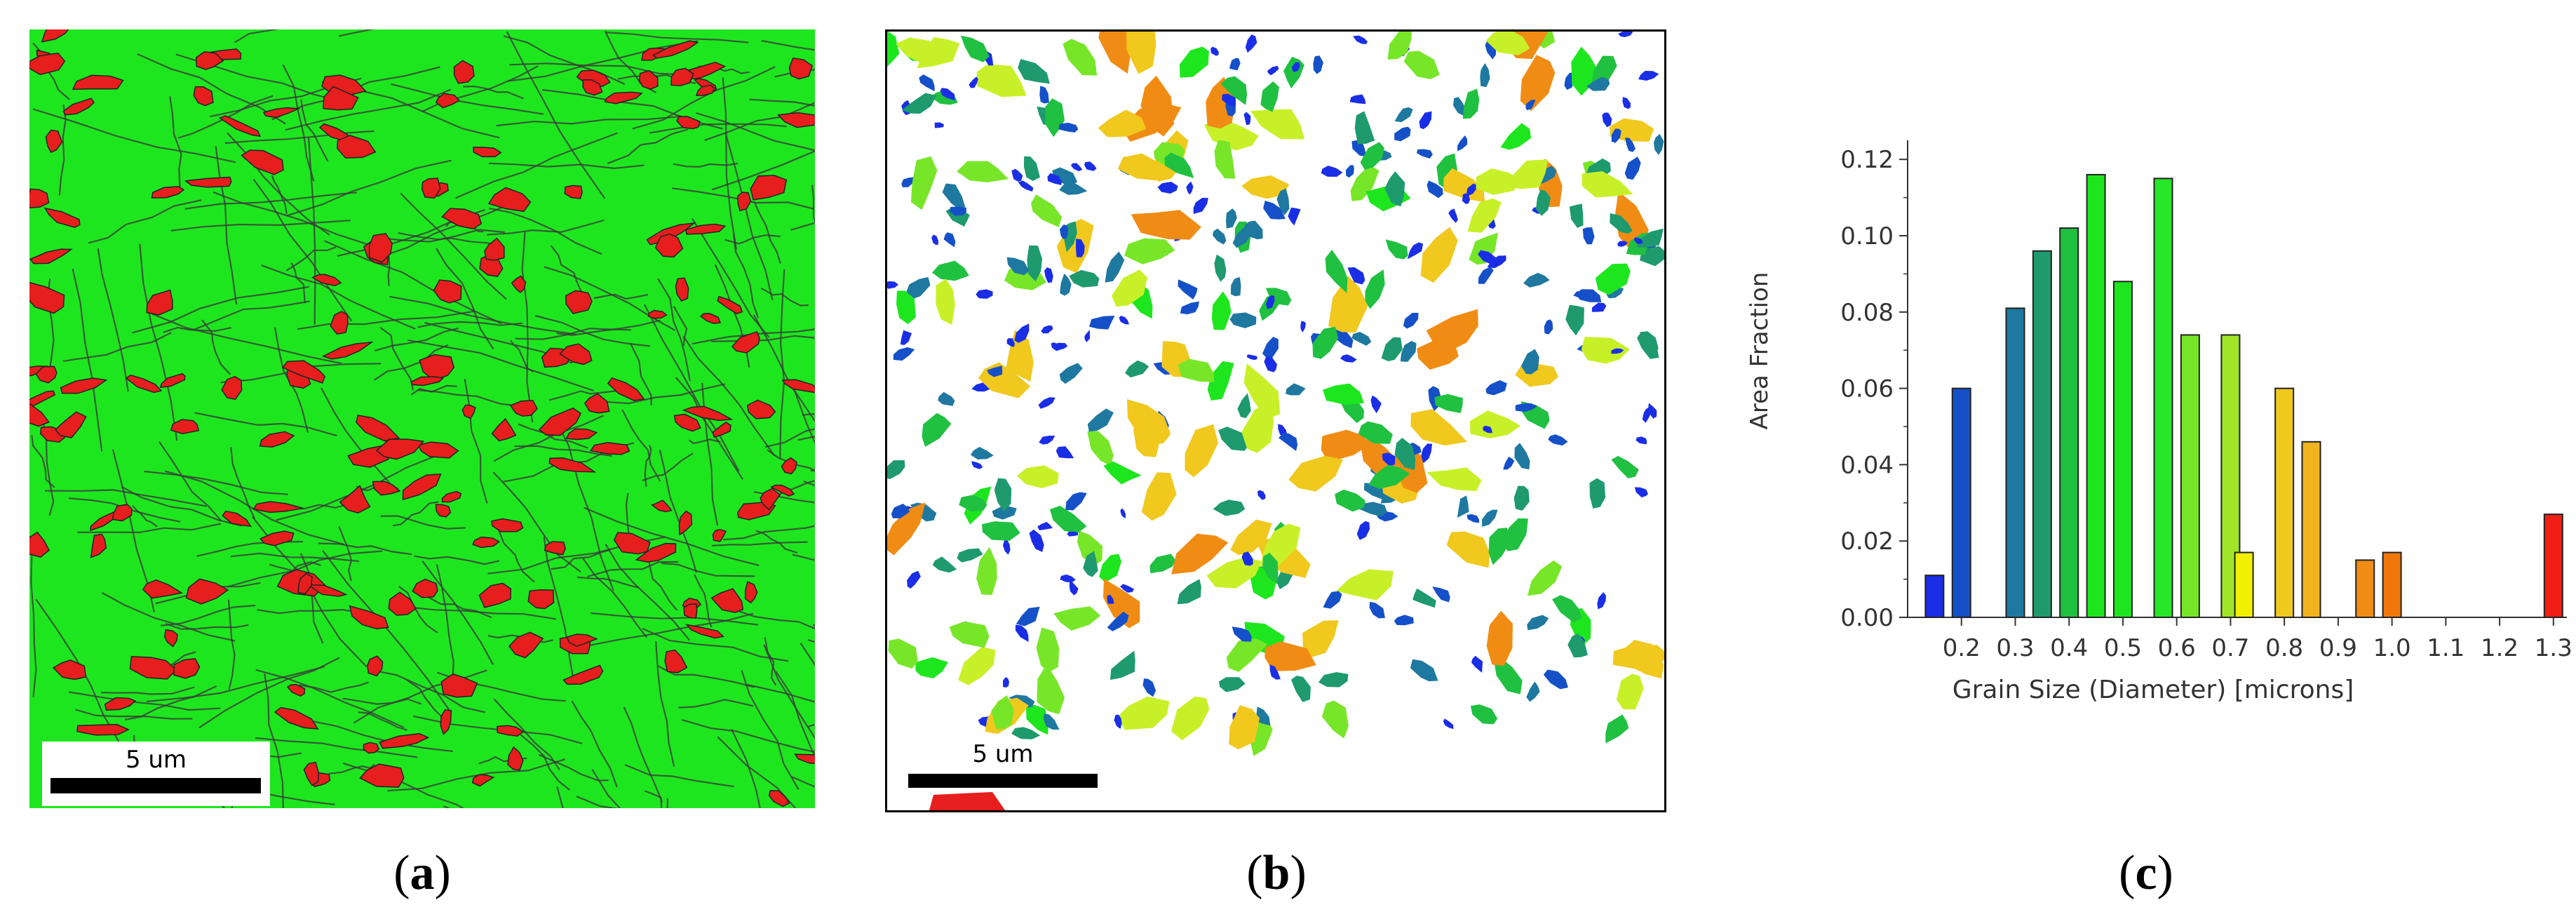  What do you see at coordinates (2392, 648) in the screenshot?
I see `x-tick-label: 1.0` at bounding box center [2392, 648].